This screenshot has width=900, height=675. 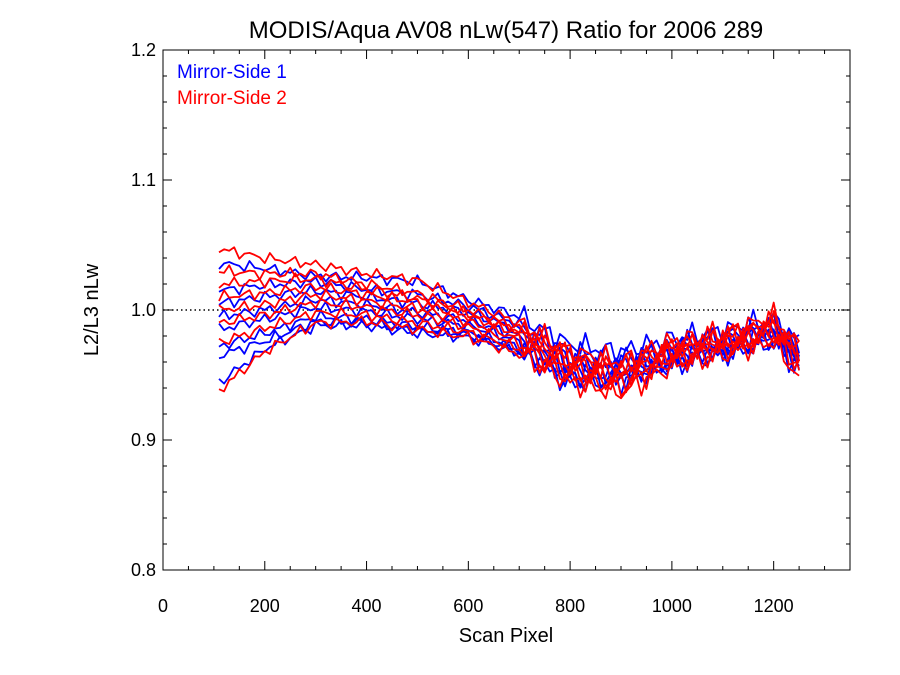 I want to click on x-tick-label: 400, so click(x=367, y=606).